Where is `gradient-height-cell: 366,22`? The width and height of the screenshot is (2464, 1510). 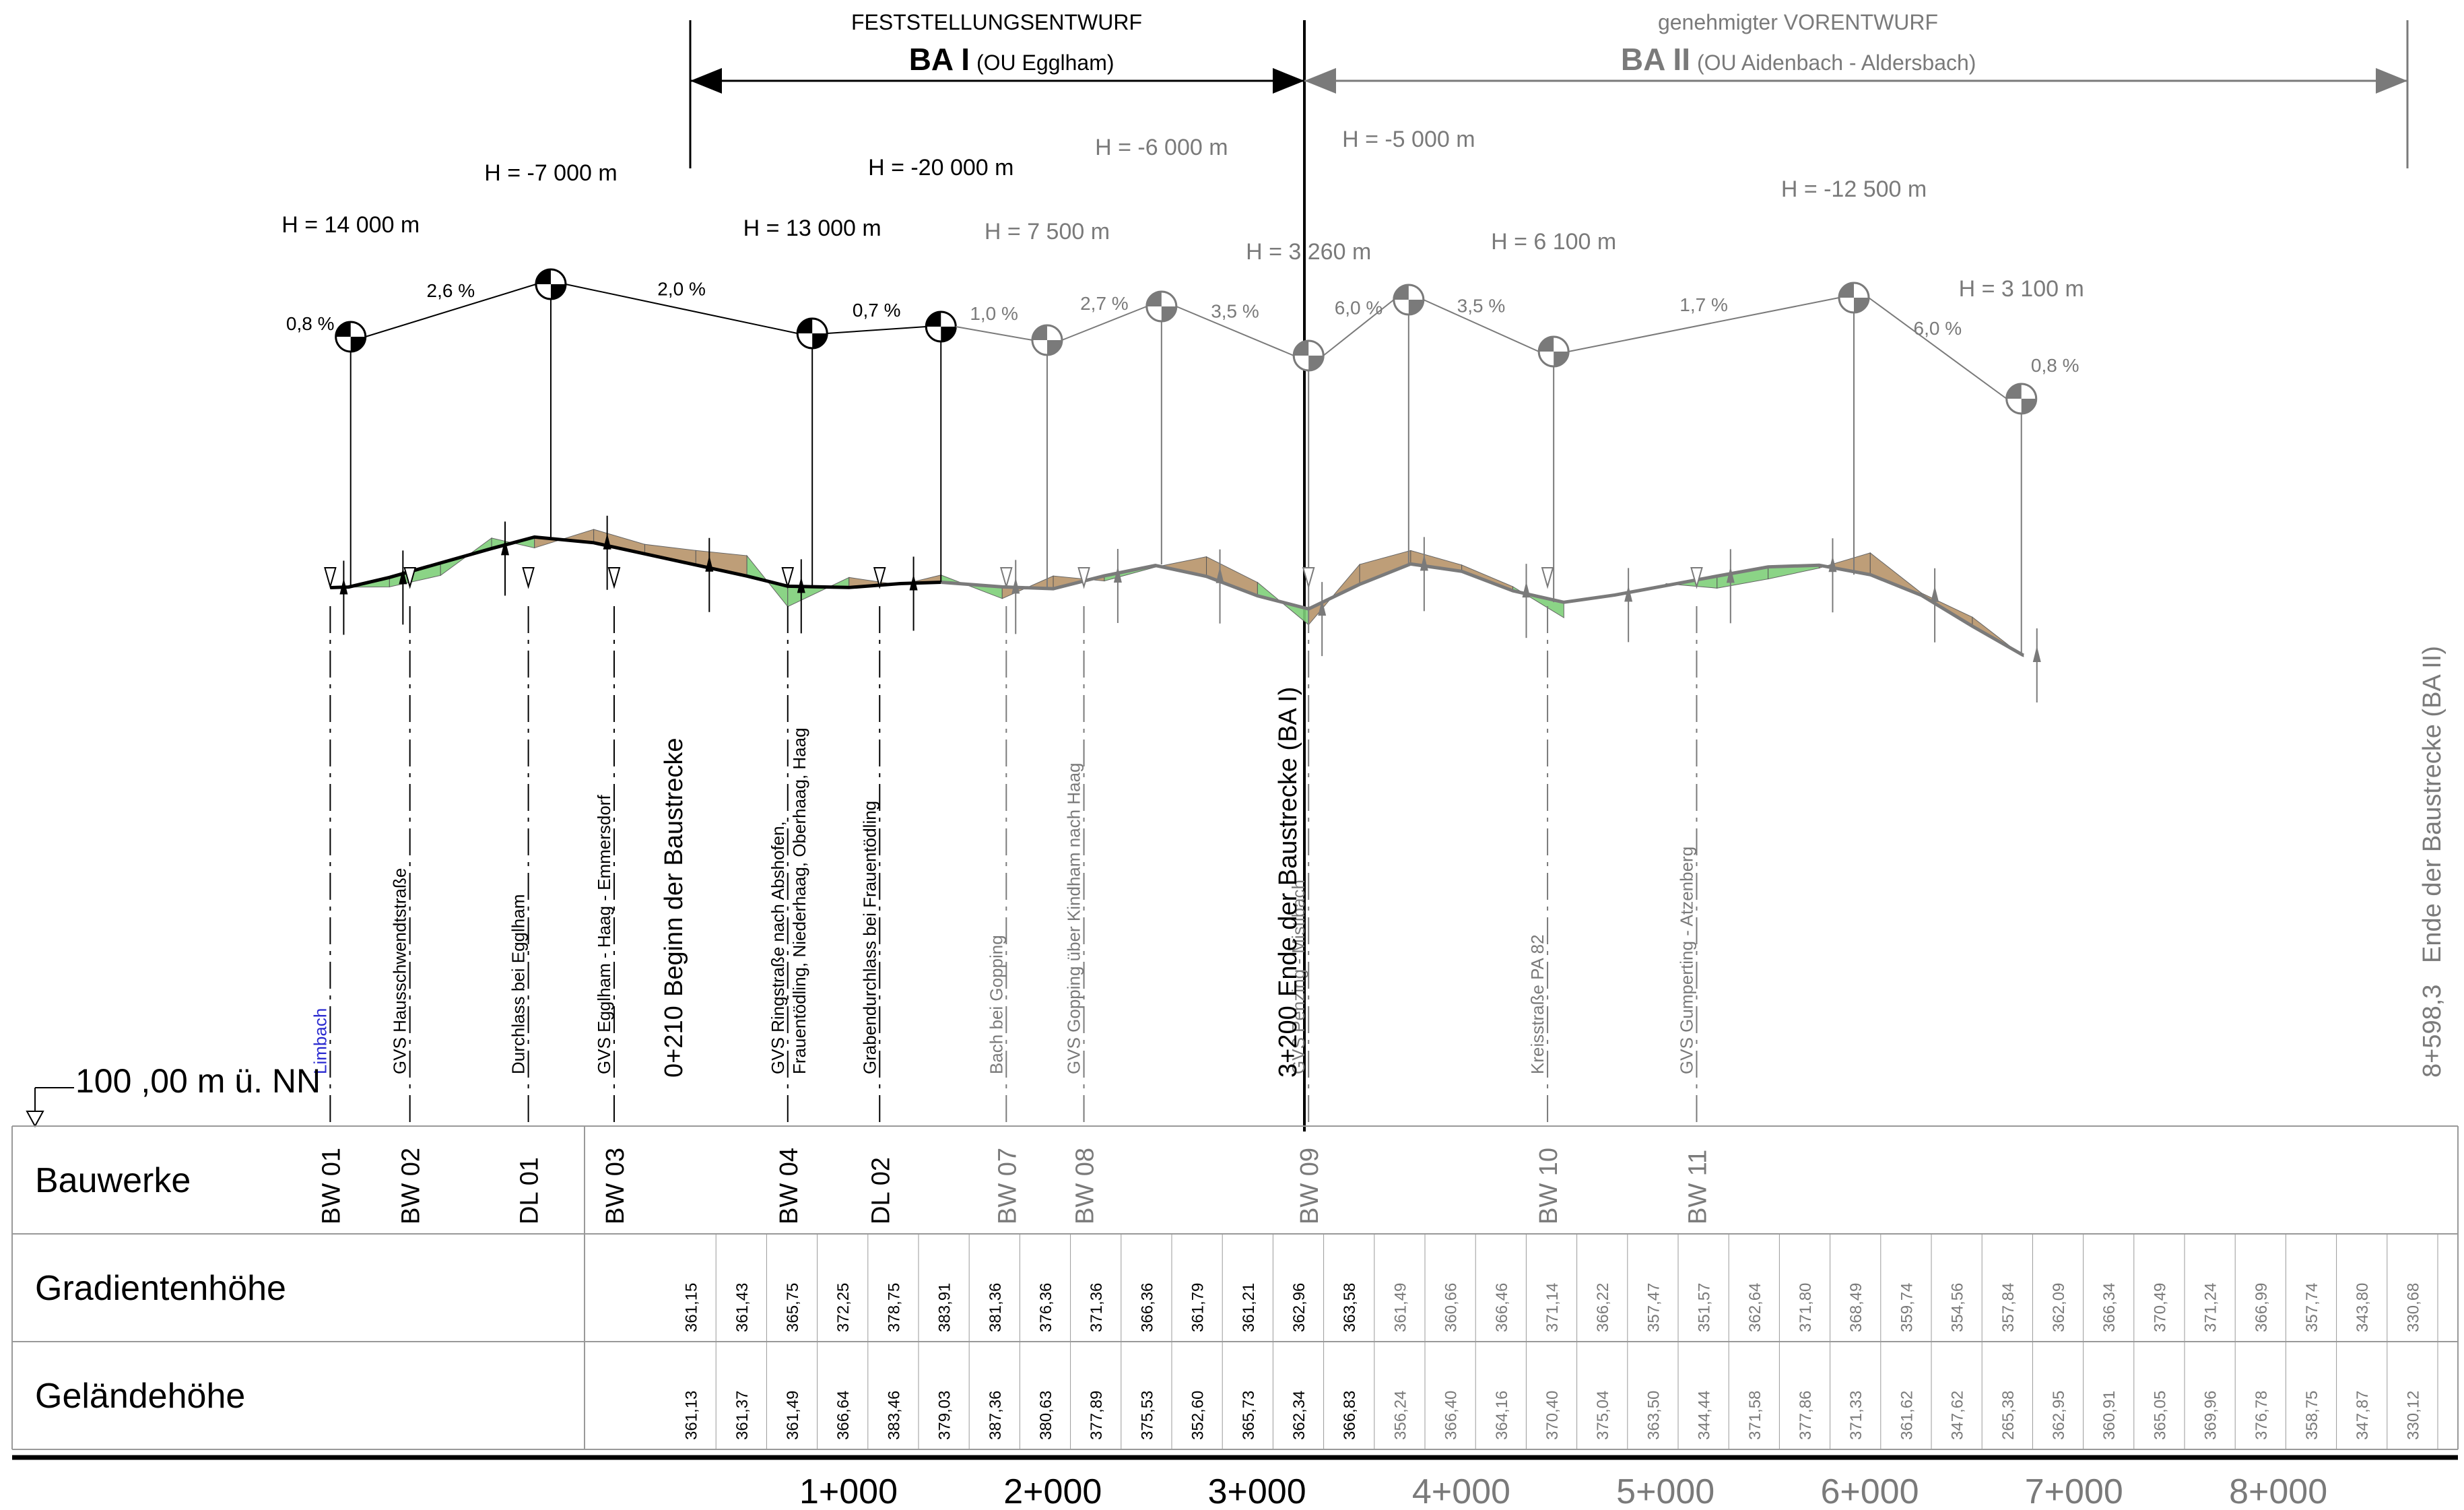 gradient-height-cell: 366,22 is located at coordinates (1603, 1307).